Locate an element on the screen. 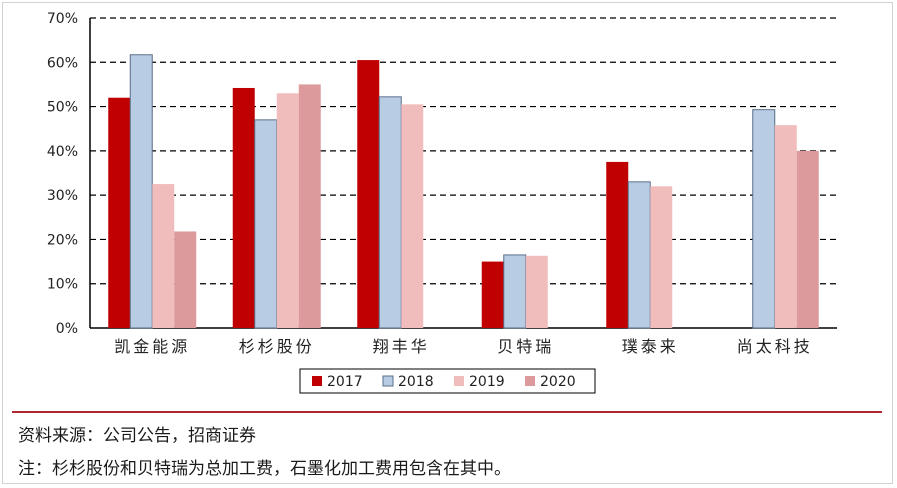  x-tick-label: 尚太科技 is located at coordinates (775, 346).